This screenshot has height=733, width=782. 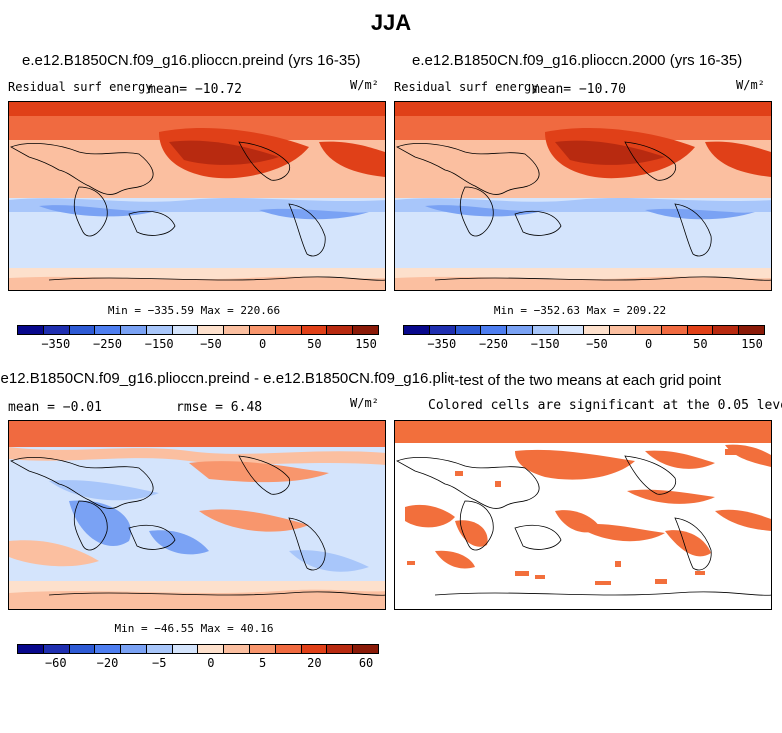 I want to click on colorbar-preind, so click(x=198, y=330).